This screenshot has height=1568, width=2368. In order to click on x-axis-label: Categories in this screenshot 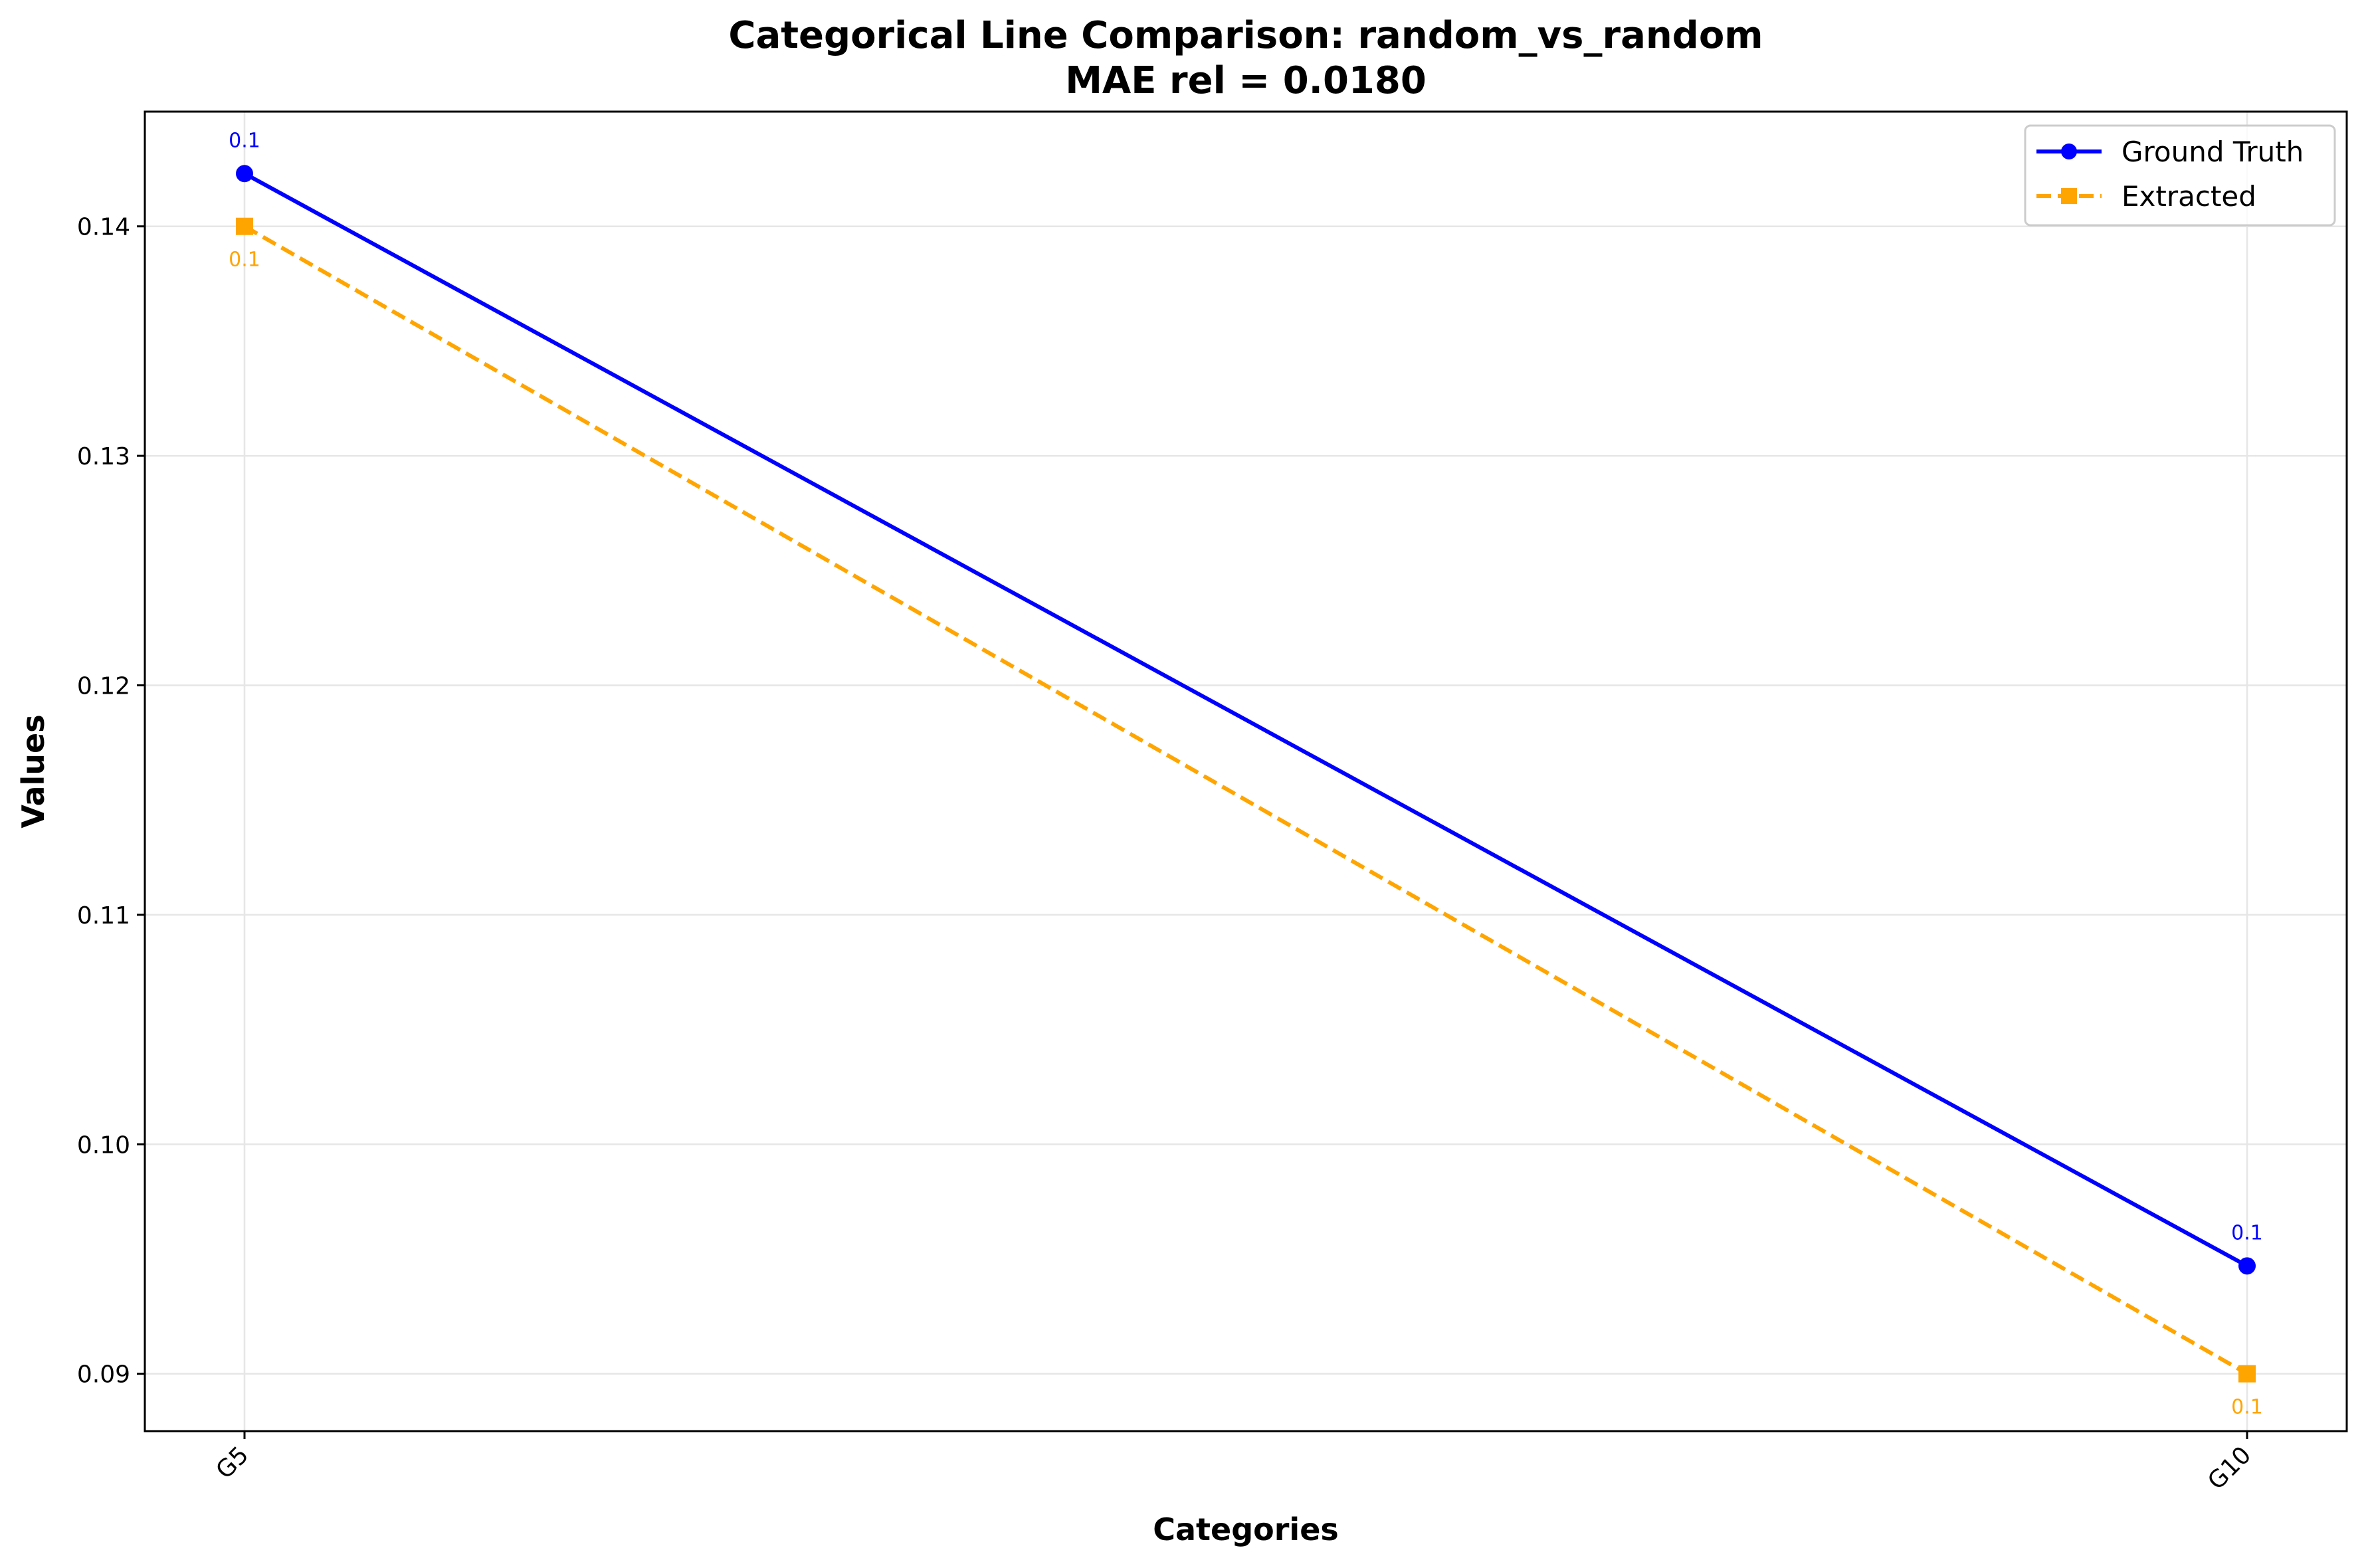, I will do `click(1246, 1529)`.